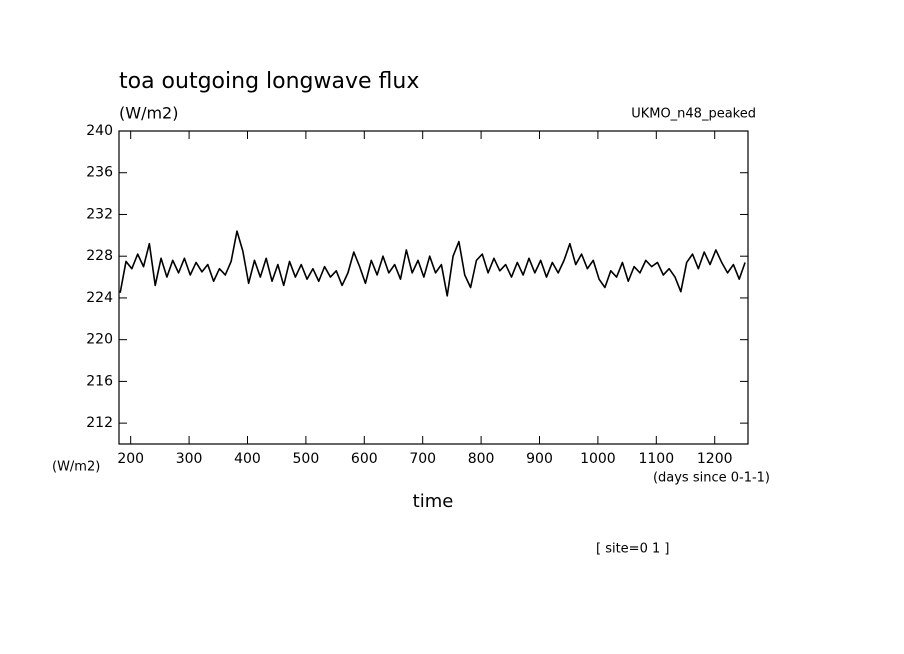  What do you see at coordinates (269, 81) in the screenshot?
I see `chart-title: toa outgoing longwave flux` at bounding box center [269, 81].